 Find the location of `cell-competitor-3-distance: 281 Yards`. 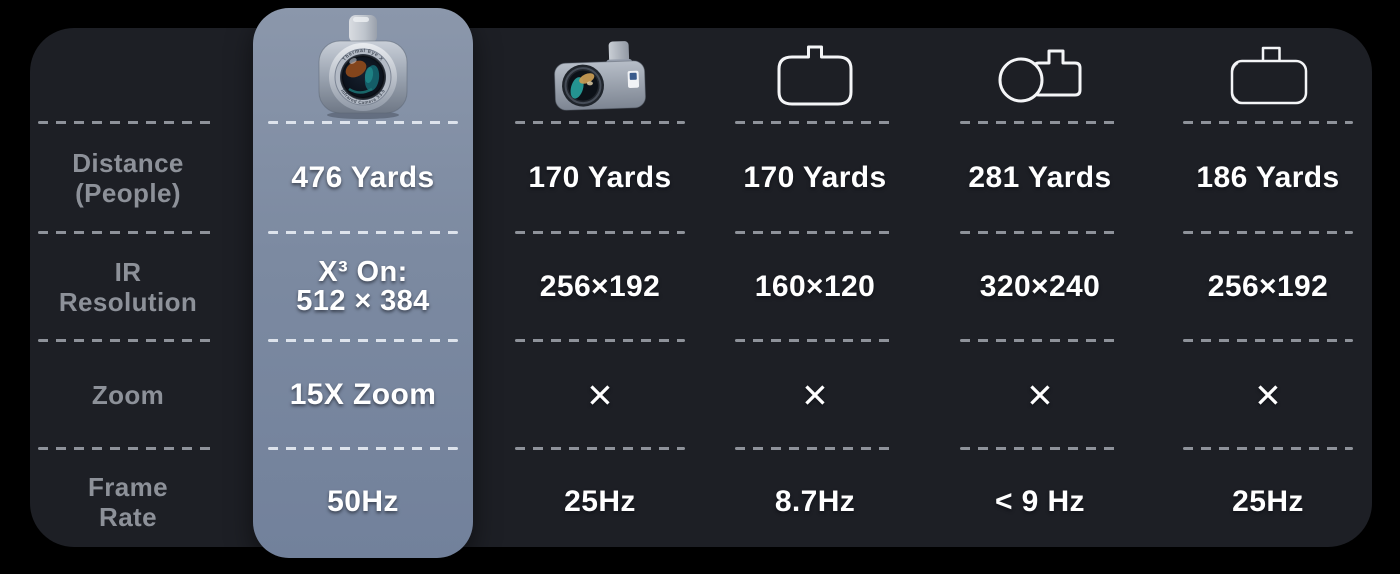

cell-competitor-3-distance: 281 Yards is located at coordinates (1040, 177).